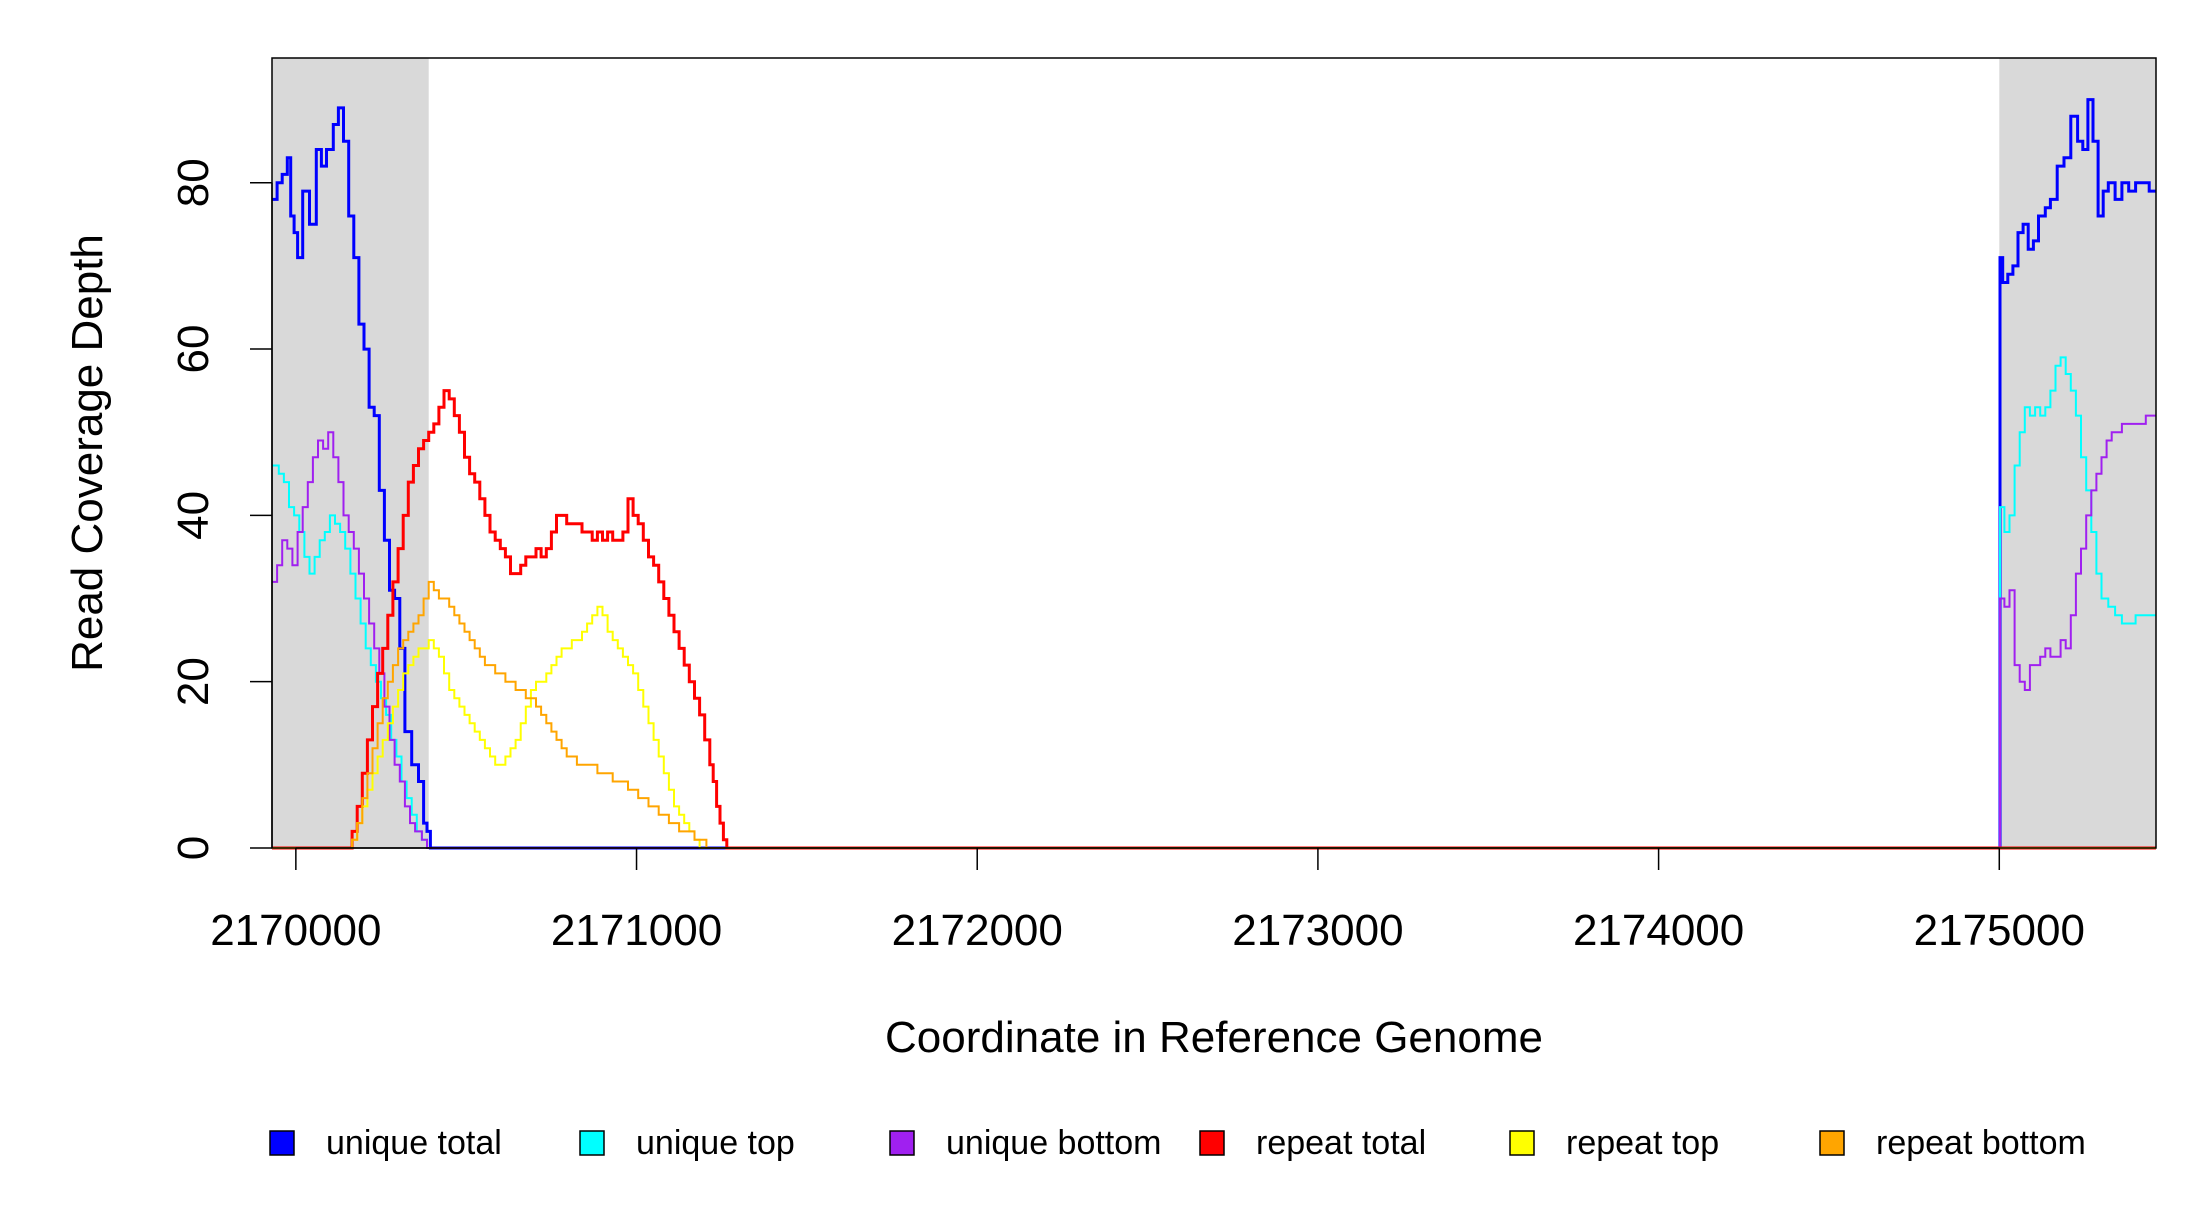  What do you see at coordinates (193, 515) in the screenshot?
I see `y-tick-label: 40` at bounding box center [193, 515].